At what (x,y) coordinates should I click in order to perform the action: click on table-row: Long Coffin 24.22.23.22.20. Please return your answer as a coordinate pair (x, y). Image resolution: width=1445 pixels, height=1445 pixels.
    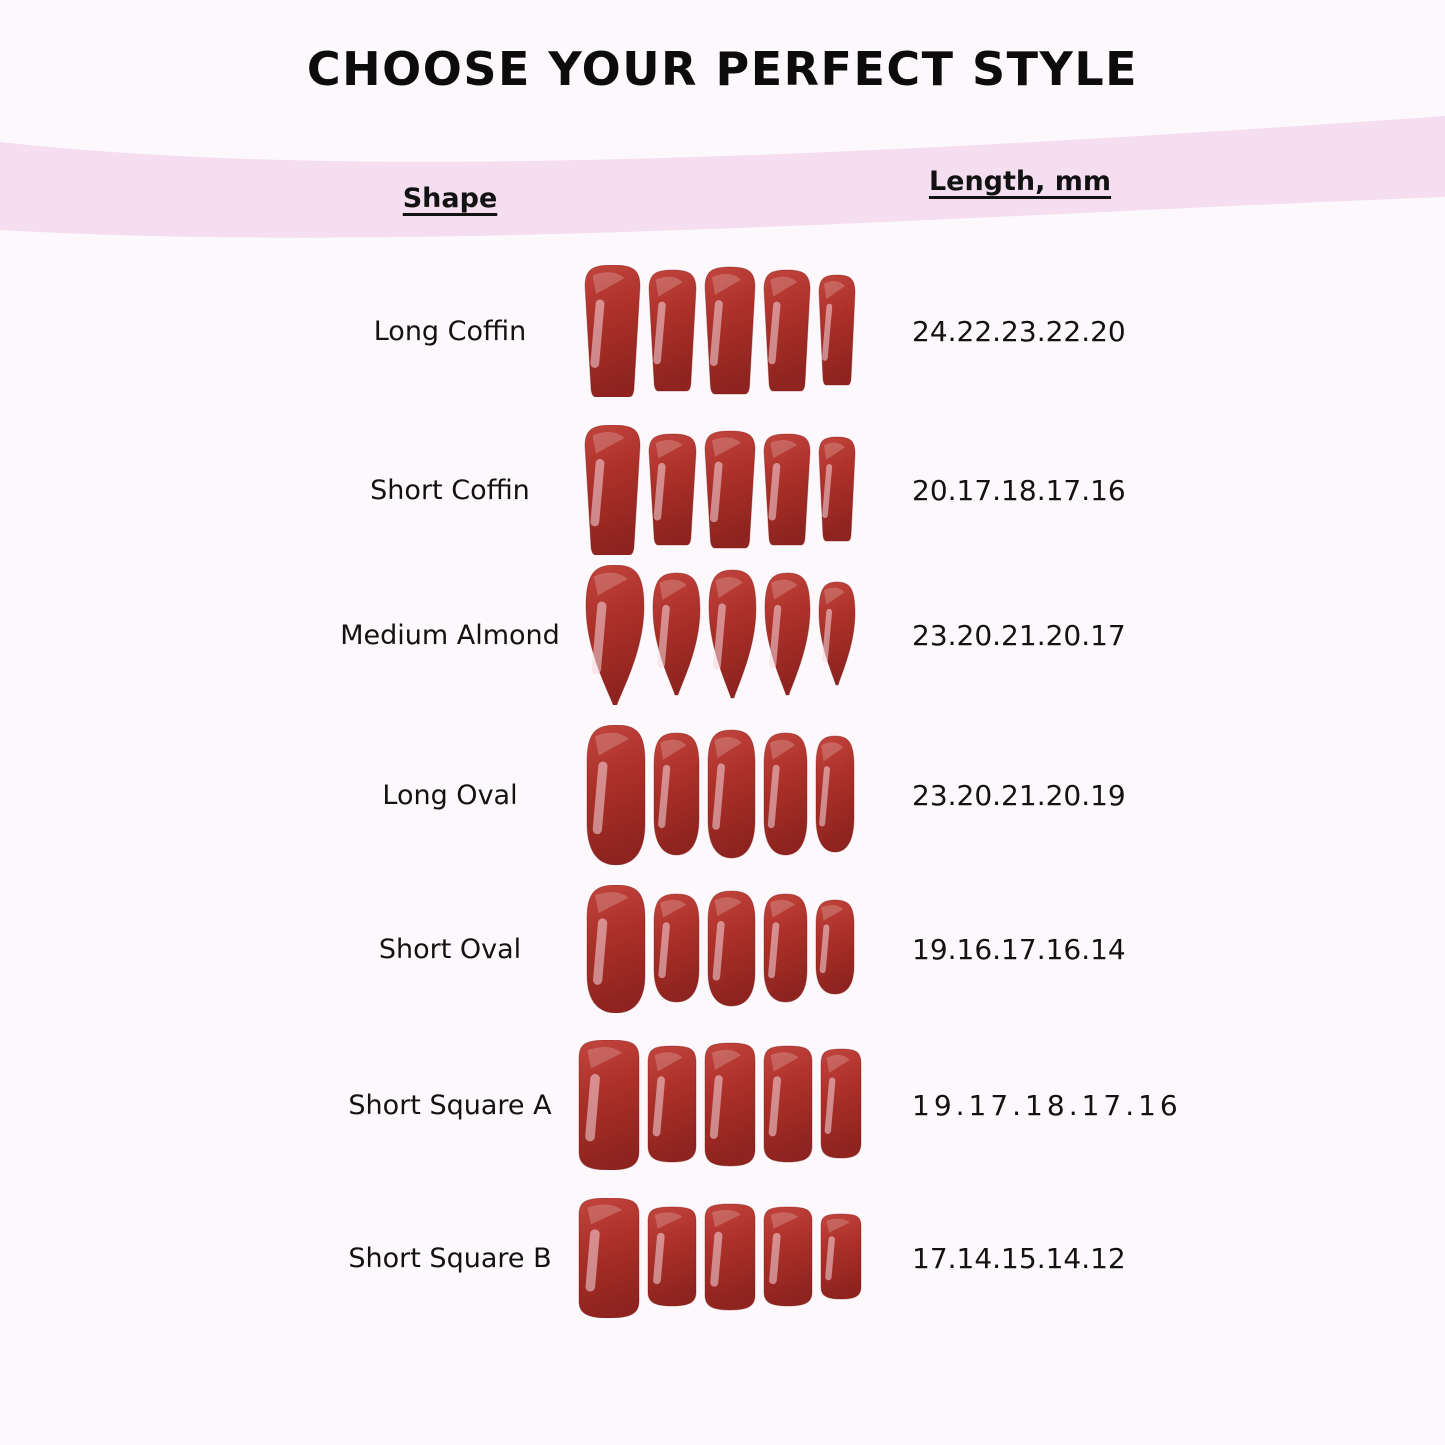
    Looking at the image, I should click on (722, 331).